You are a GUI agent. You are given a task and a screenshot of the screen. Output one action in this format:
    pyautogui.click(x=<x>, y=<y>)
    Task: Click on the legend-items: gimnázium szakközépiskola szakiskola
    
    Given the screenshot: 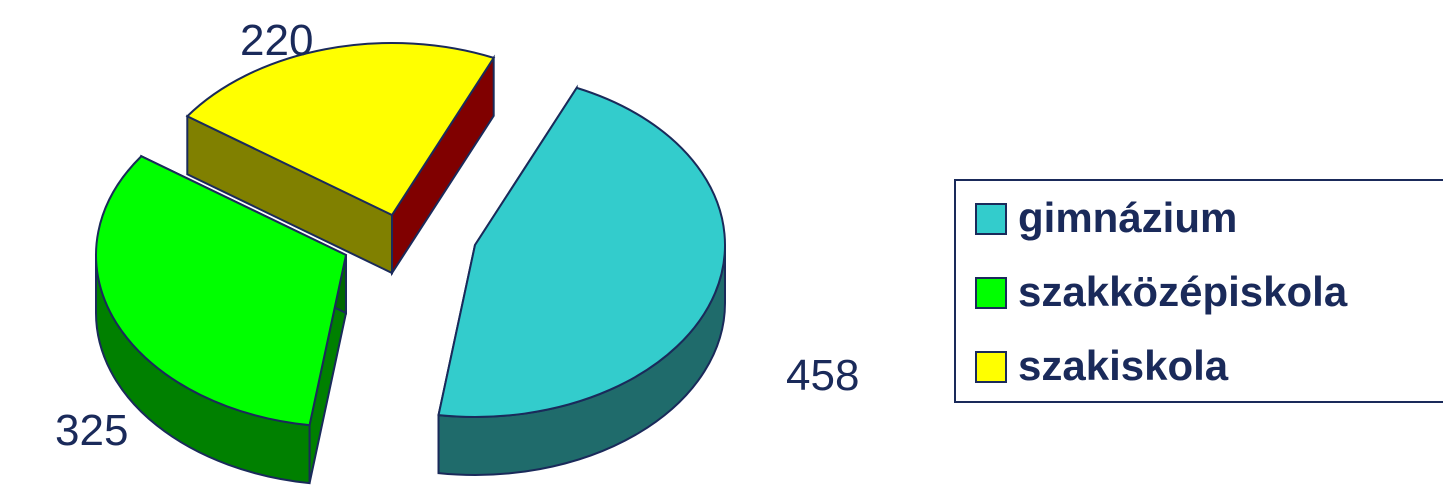 What is the action you would take?
    pyautogui.click(x=1161, y=291)
    